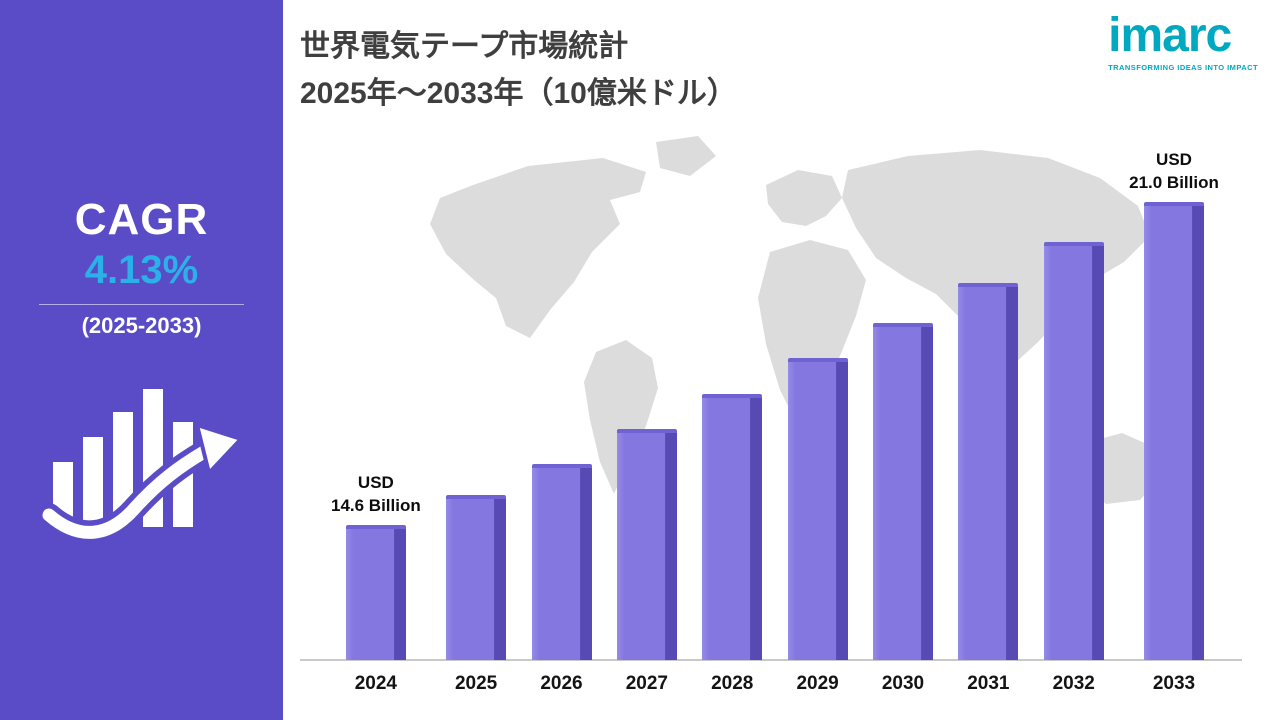 This screenshot has height=720, width=1280. Describe the element at coordinates (141, 219) in the screenshot. I see `cagr-label: CAGR` at that location.